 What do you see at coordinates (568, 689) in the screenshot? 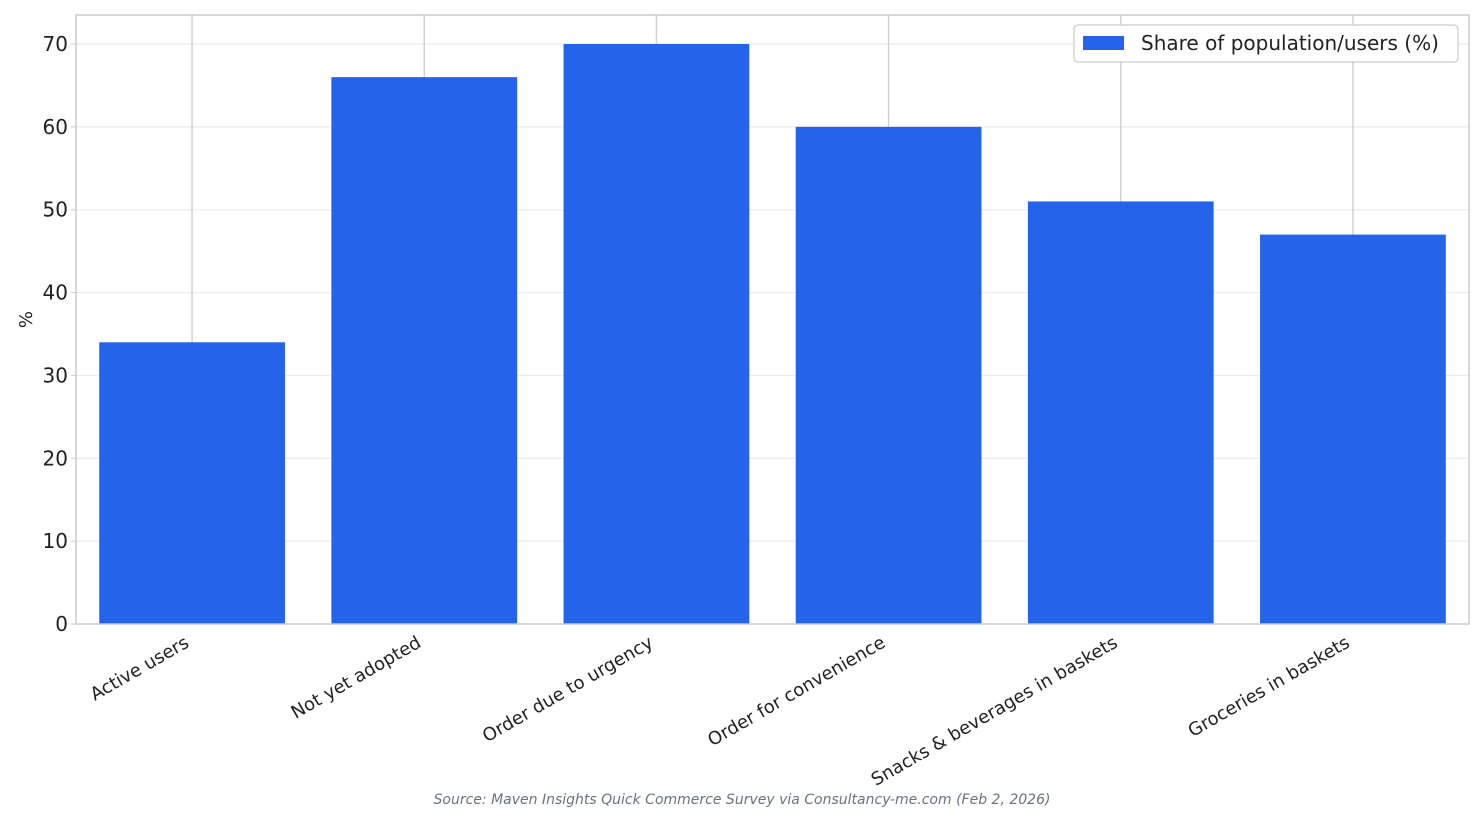
I see `x-tick-label: Order due to urgency` at bounding box center [568, 689].